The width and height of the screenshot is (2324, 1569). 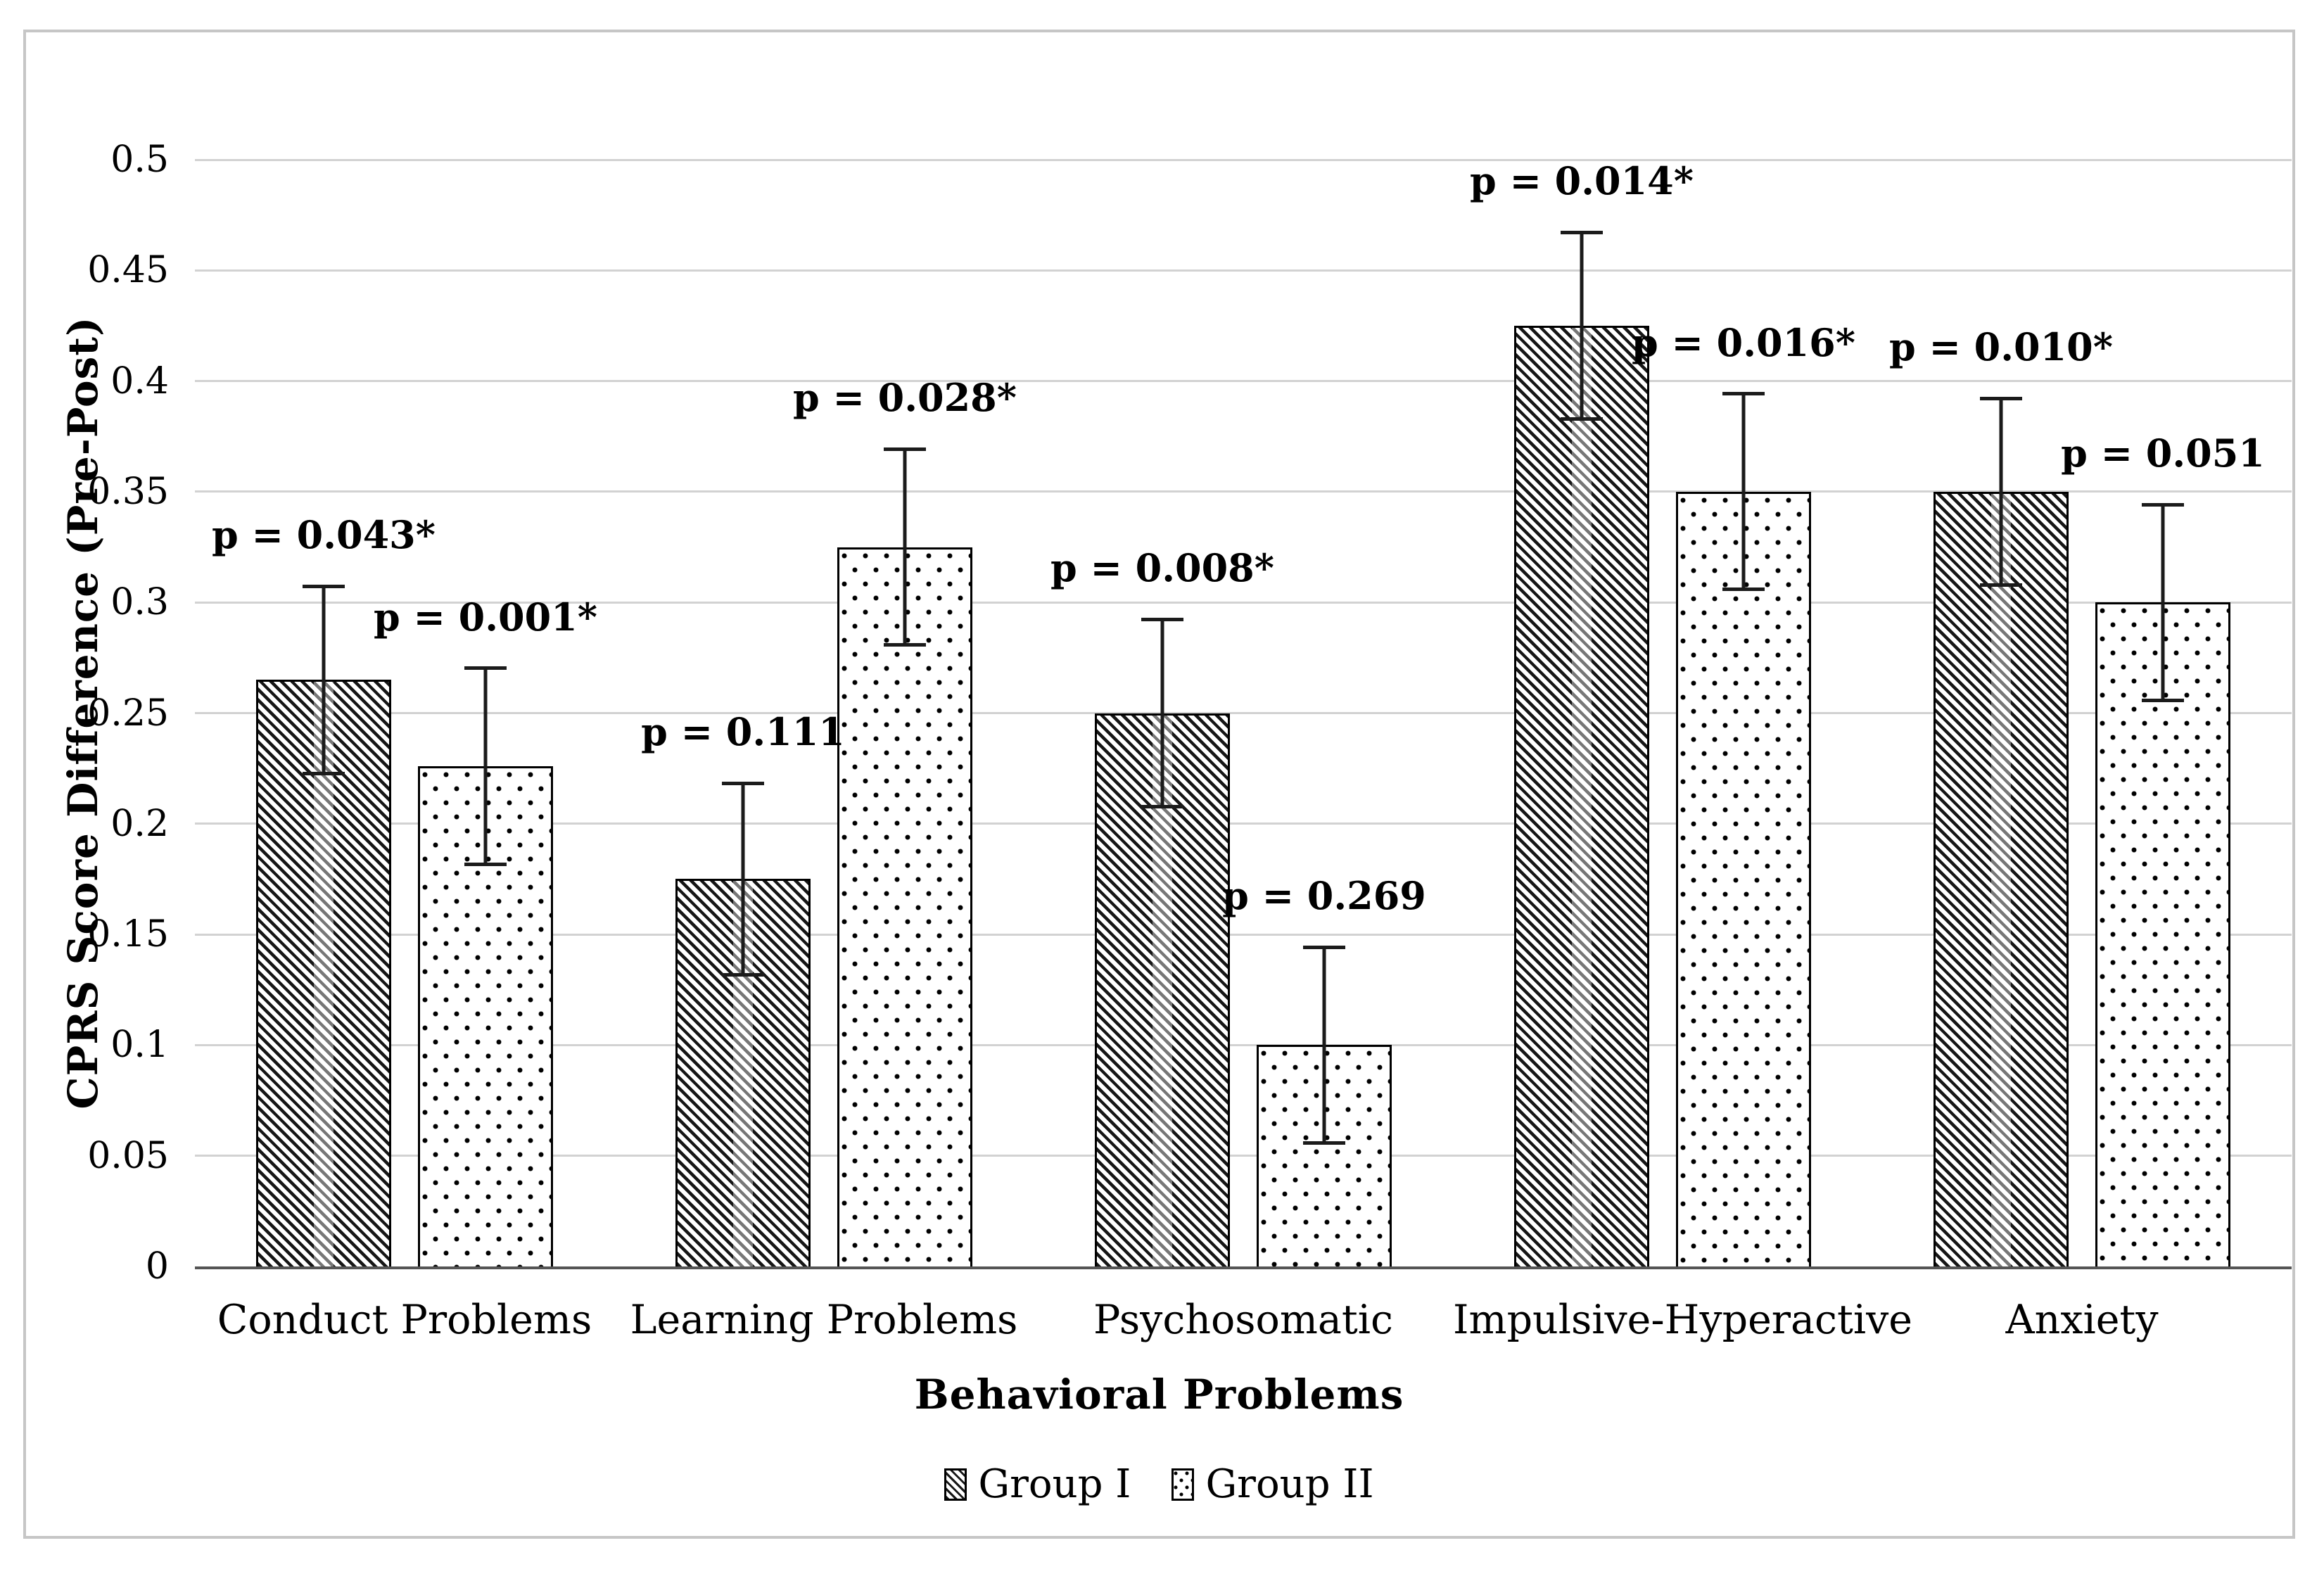 What do you see at coordinates (1162, 568) in the screenshot?
I see `p-value-label: p = 0.008*` at bounding box center [1162, 568].